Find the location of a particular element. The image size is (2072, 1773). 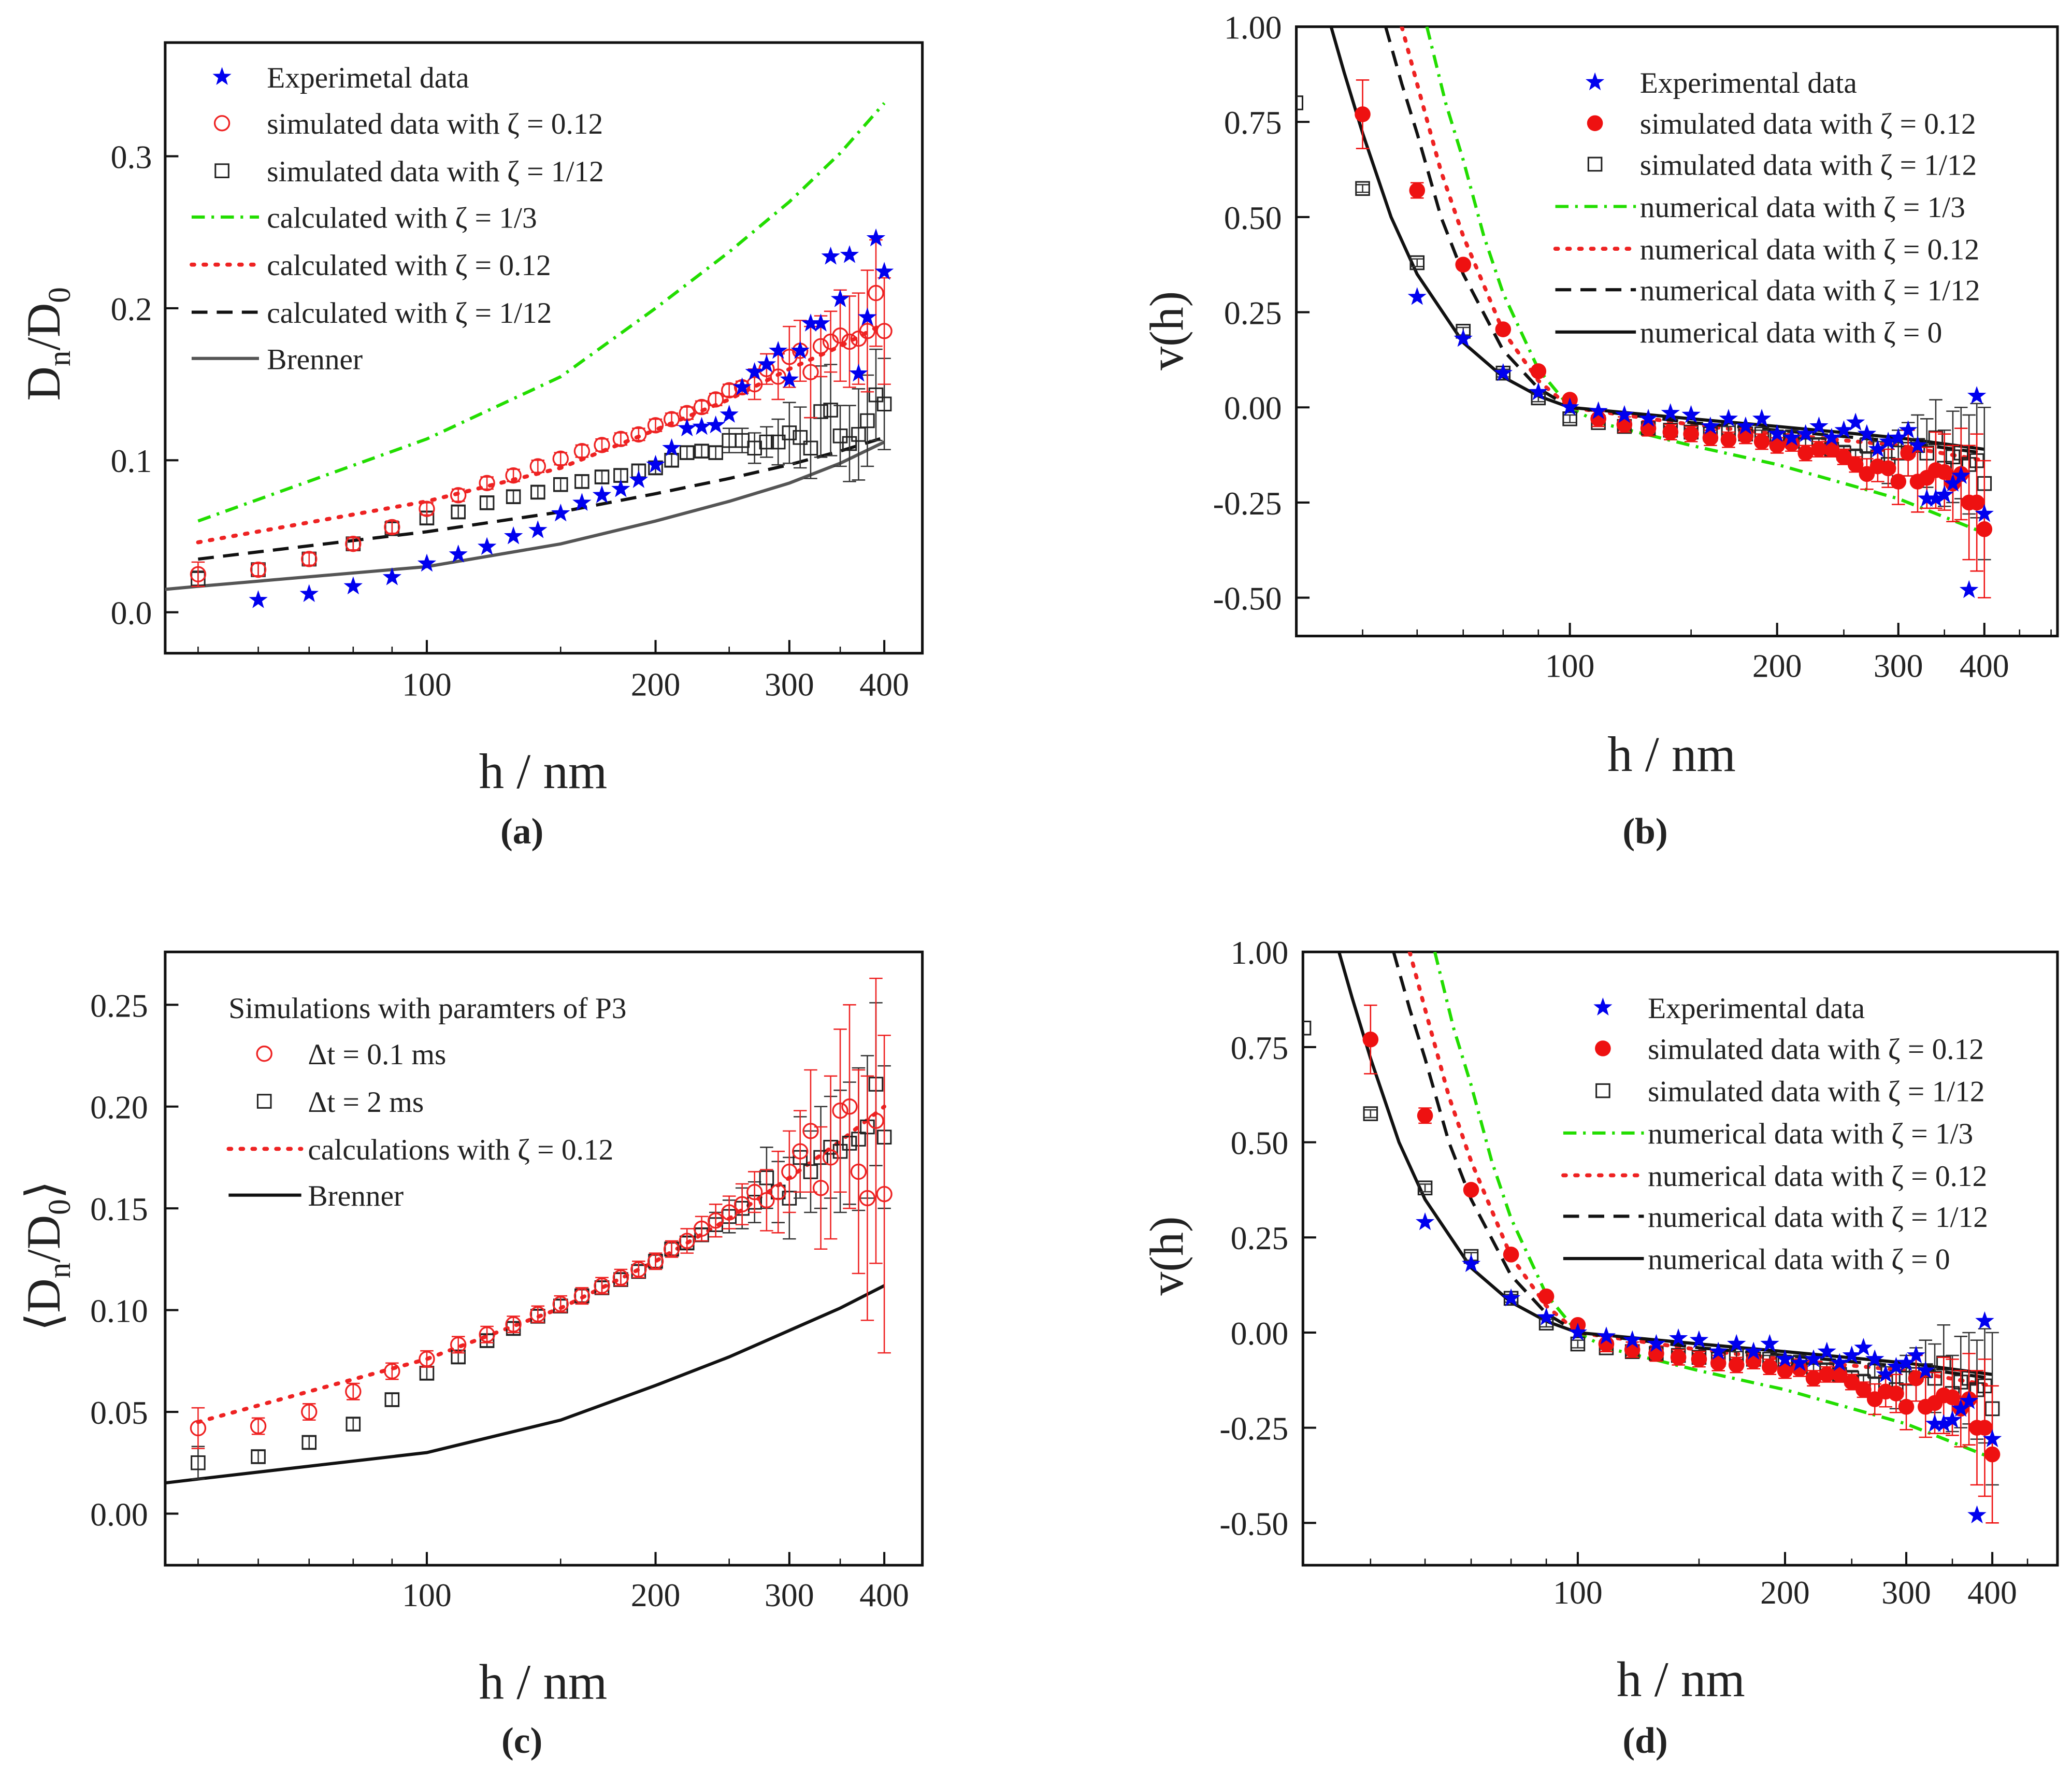

y-axis-title-part: n is located at coordinates (59, 1271).